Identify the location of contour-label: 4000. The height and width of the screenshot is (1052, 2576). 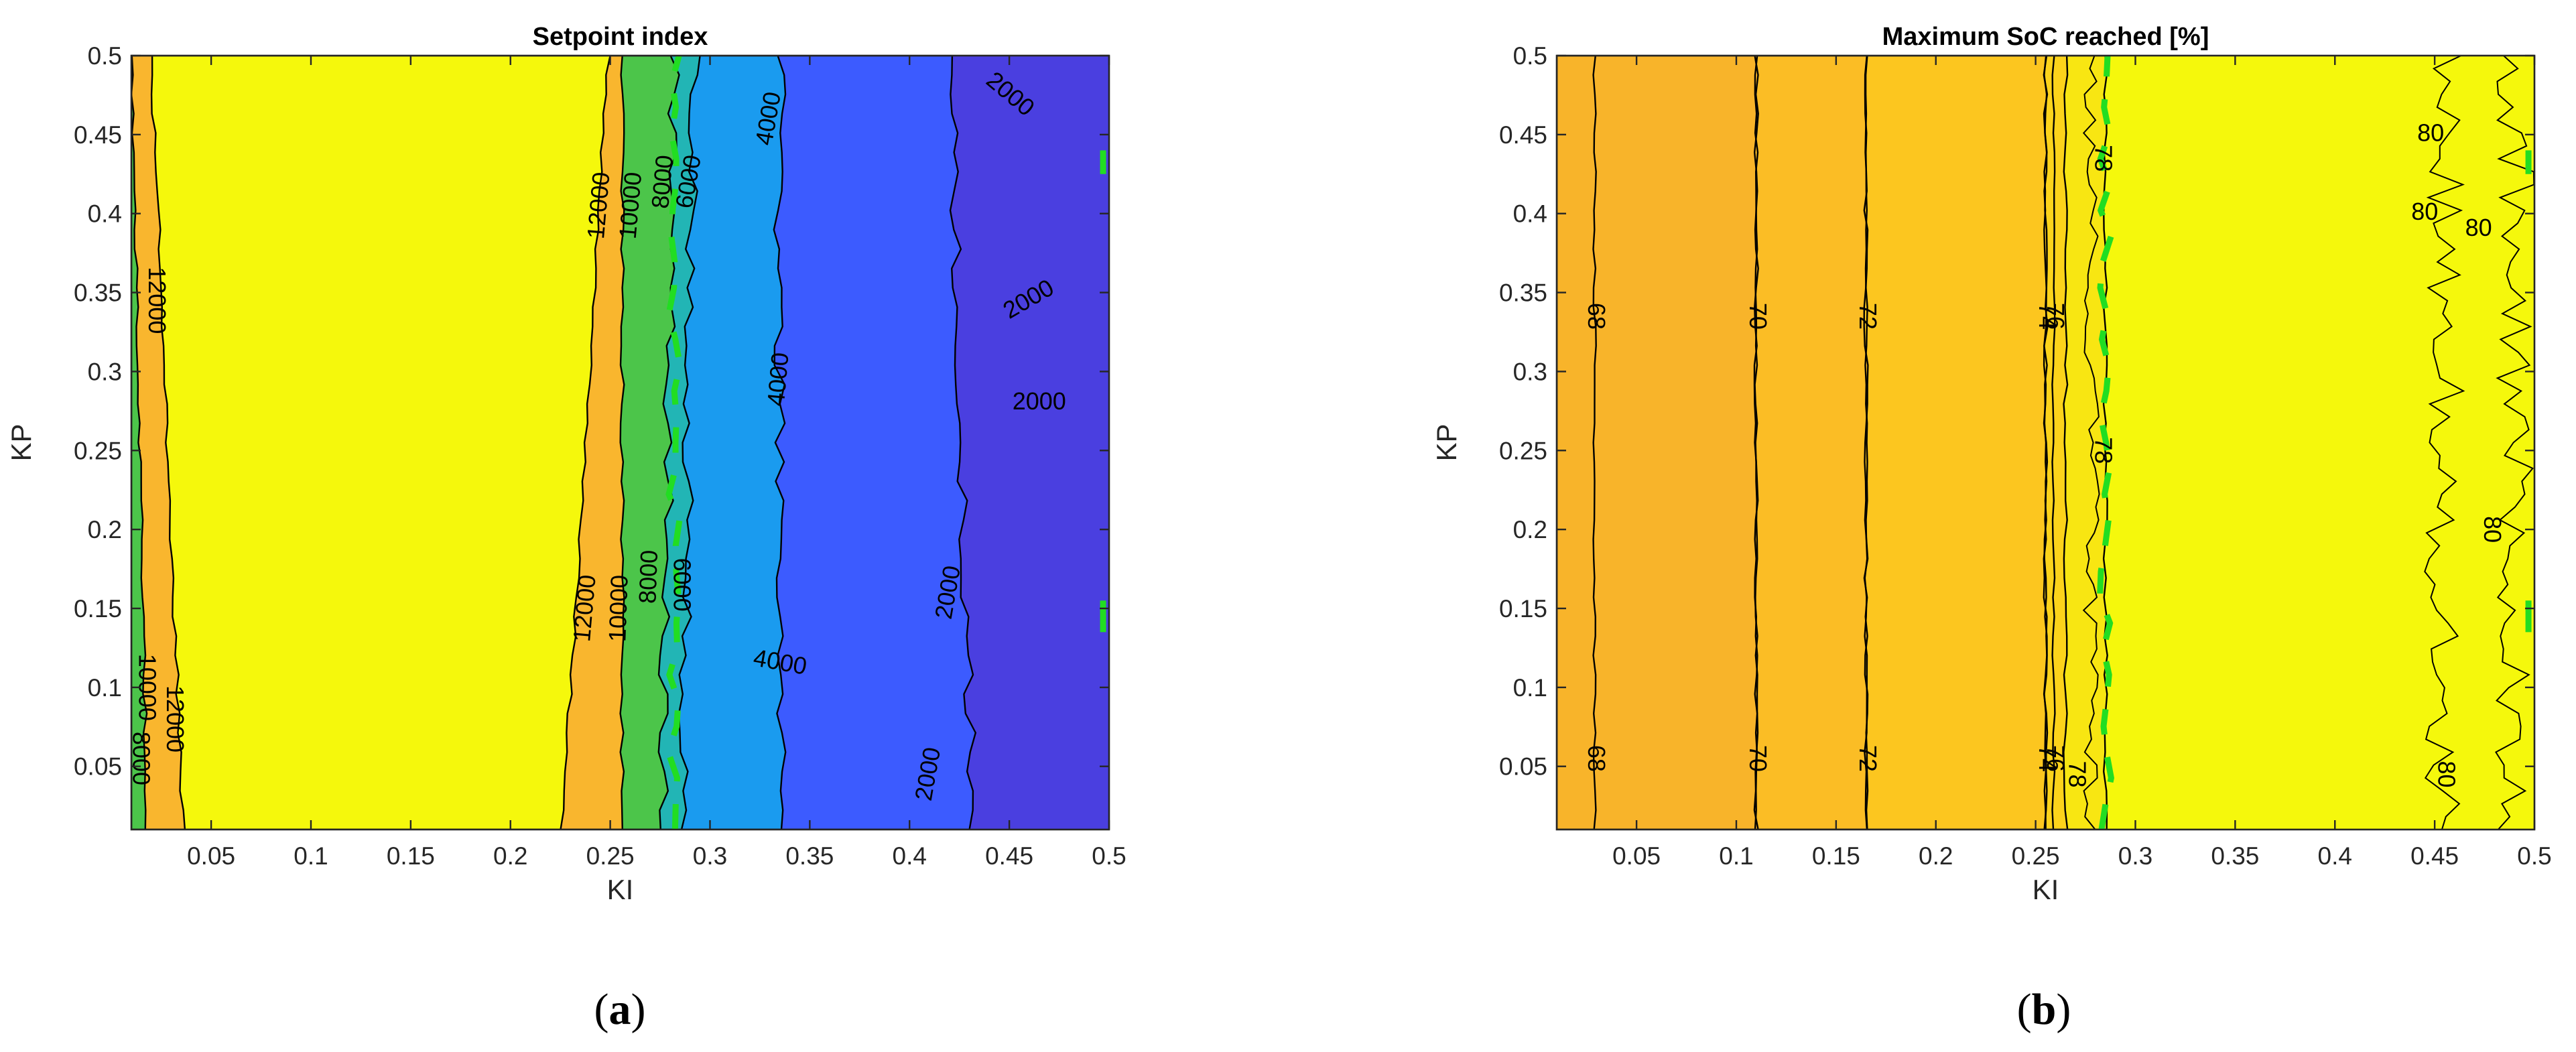
(778, 379).